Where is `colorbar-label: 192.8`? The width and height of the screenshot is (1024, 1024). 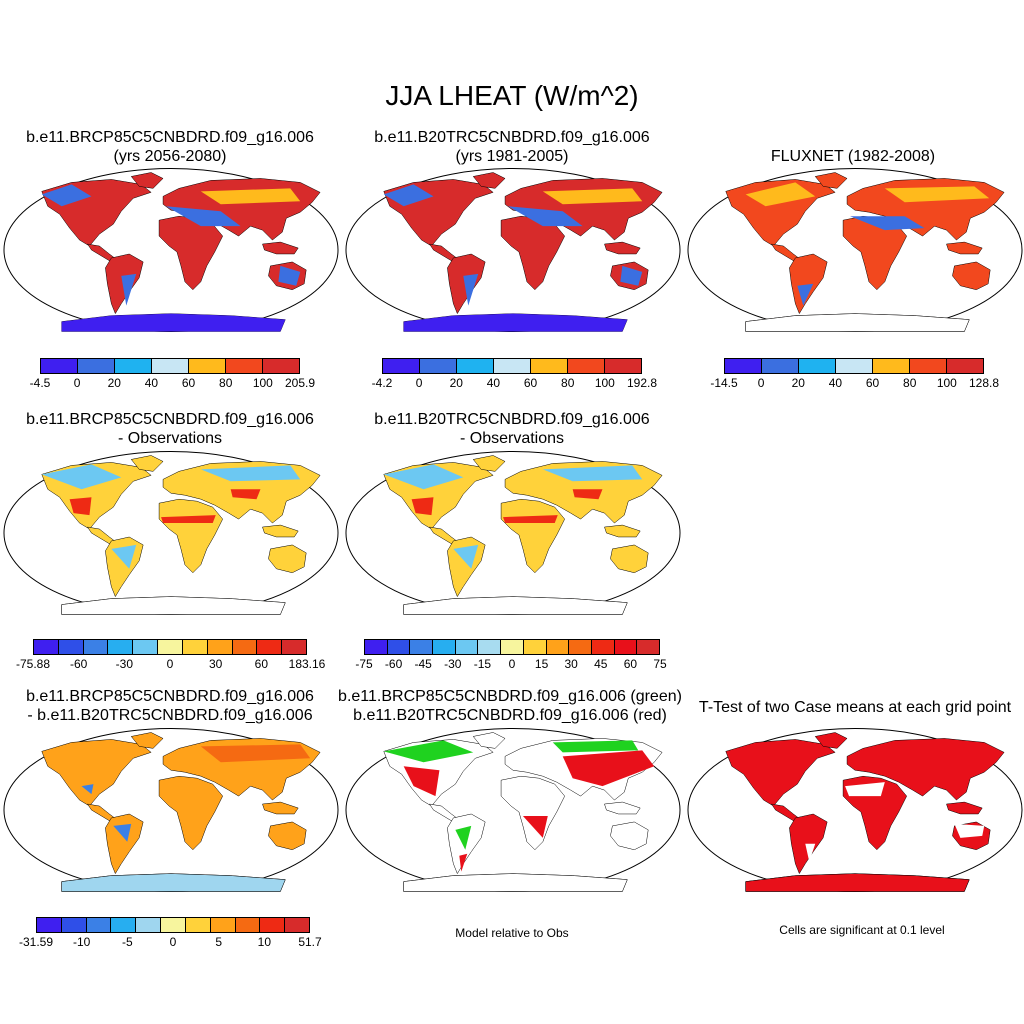 colorbar-label: 192.8 is located at coordinates (642, 383).